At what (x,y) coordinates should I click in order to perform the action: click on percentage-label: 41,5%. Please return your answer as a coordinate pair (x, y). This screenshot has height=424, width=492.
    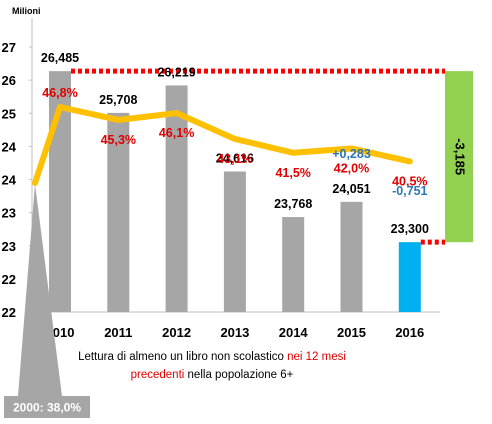
    Looking at the image, I should click on (292, 173).